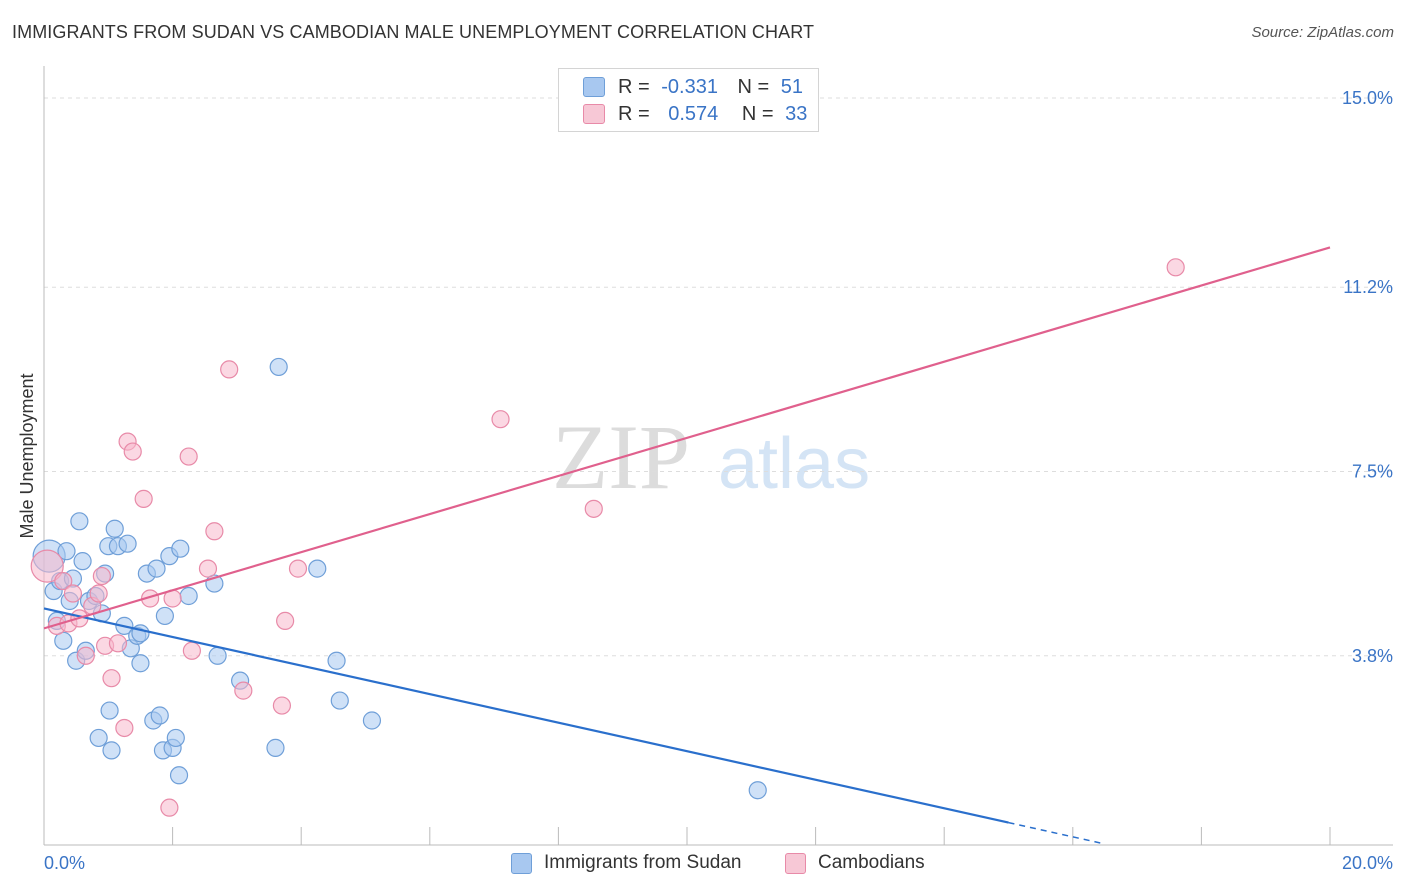 Image resolution: width=1406 pixels, height=892 pixels. I want to click on legend-item-sudan: Immigrants from Sudan, so click(626, 863).